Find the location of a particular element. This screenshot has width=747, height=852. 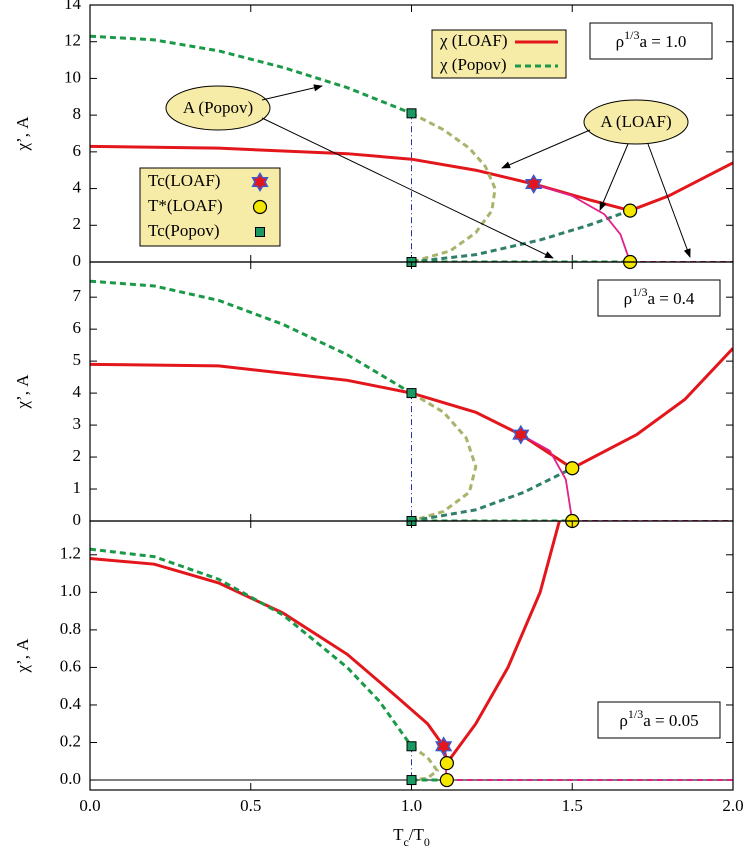

legend-box is located at coordinates (499, 54).